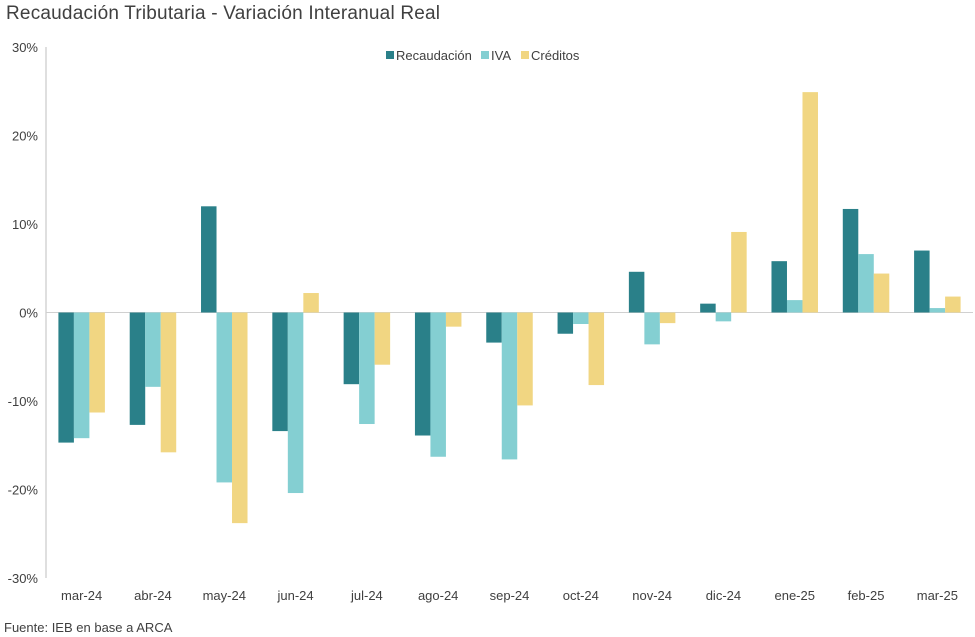 This screenshot has width=975, height=637. I want to click on x-tick-label: dic-24, so click(723, 595).